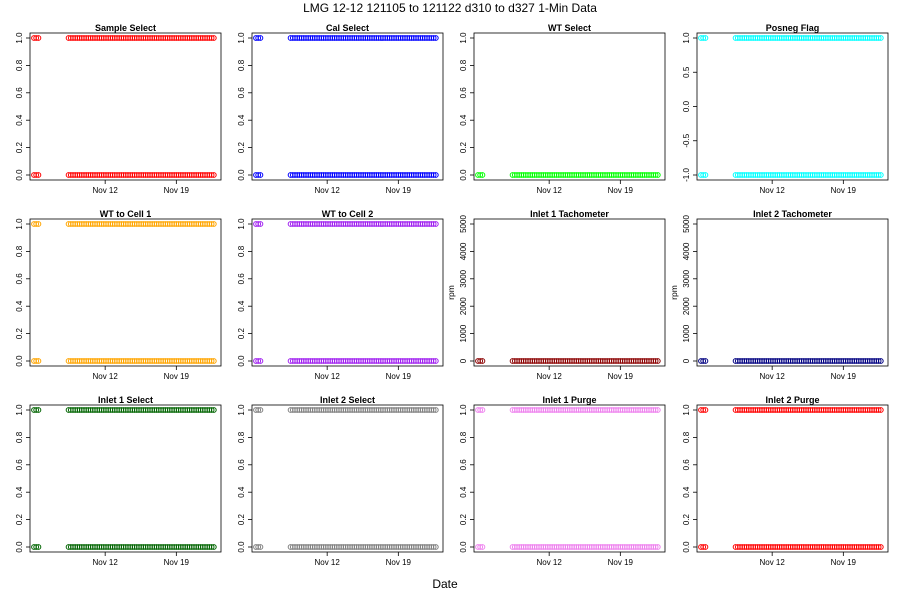 Image resolution: width=900 pixels, height=600 pixels. What do you see at coordinates (569, 214) in the screenshot?
I see `panel-title: Inlet 1 Tachometer` at bounding box center [569, 214].